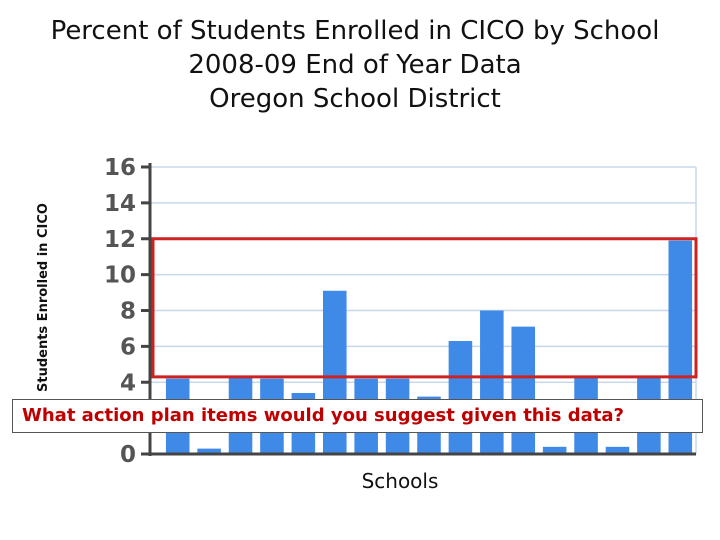 The image size is (720, 540). Describe the element at coordinates (128, 312) in the screenshot. I see `y-tick-label-8: 8` at that location.